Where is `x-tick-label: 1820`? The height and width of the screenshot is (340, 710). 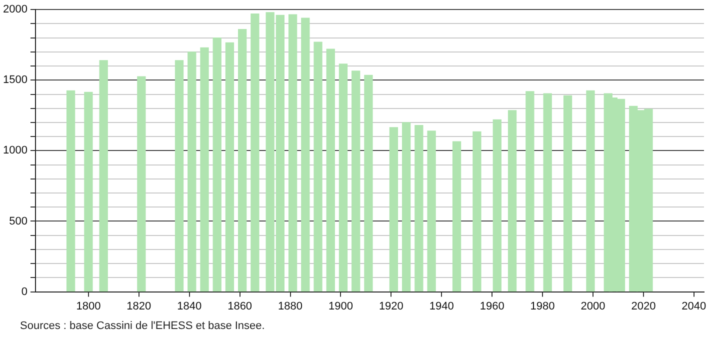
x-tick-label: 1820 is located at coordinates (139, 306).